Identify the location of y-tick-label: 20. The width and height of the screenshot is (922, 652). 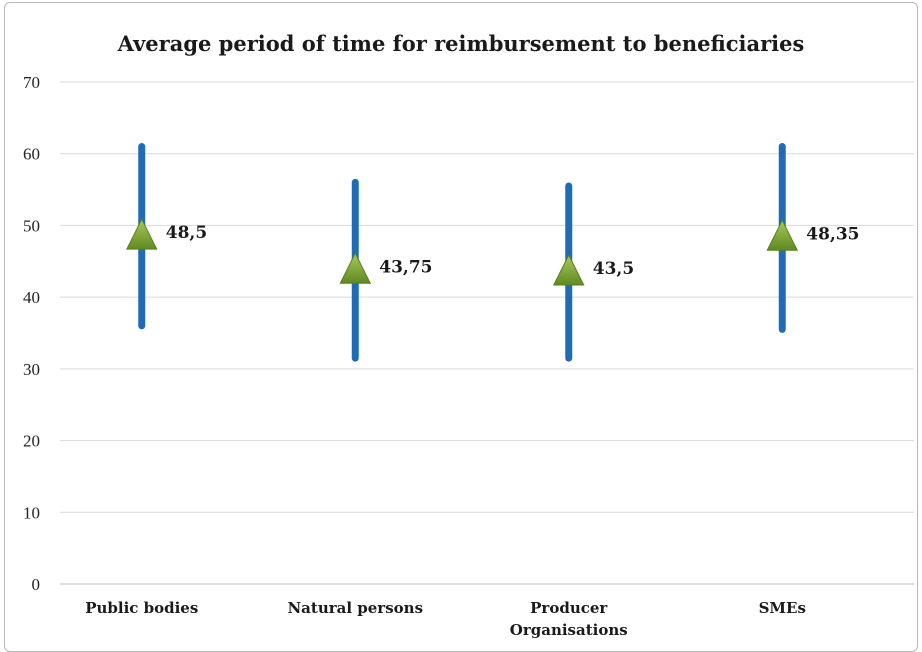
(31, 441).